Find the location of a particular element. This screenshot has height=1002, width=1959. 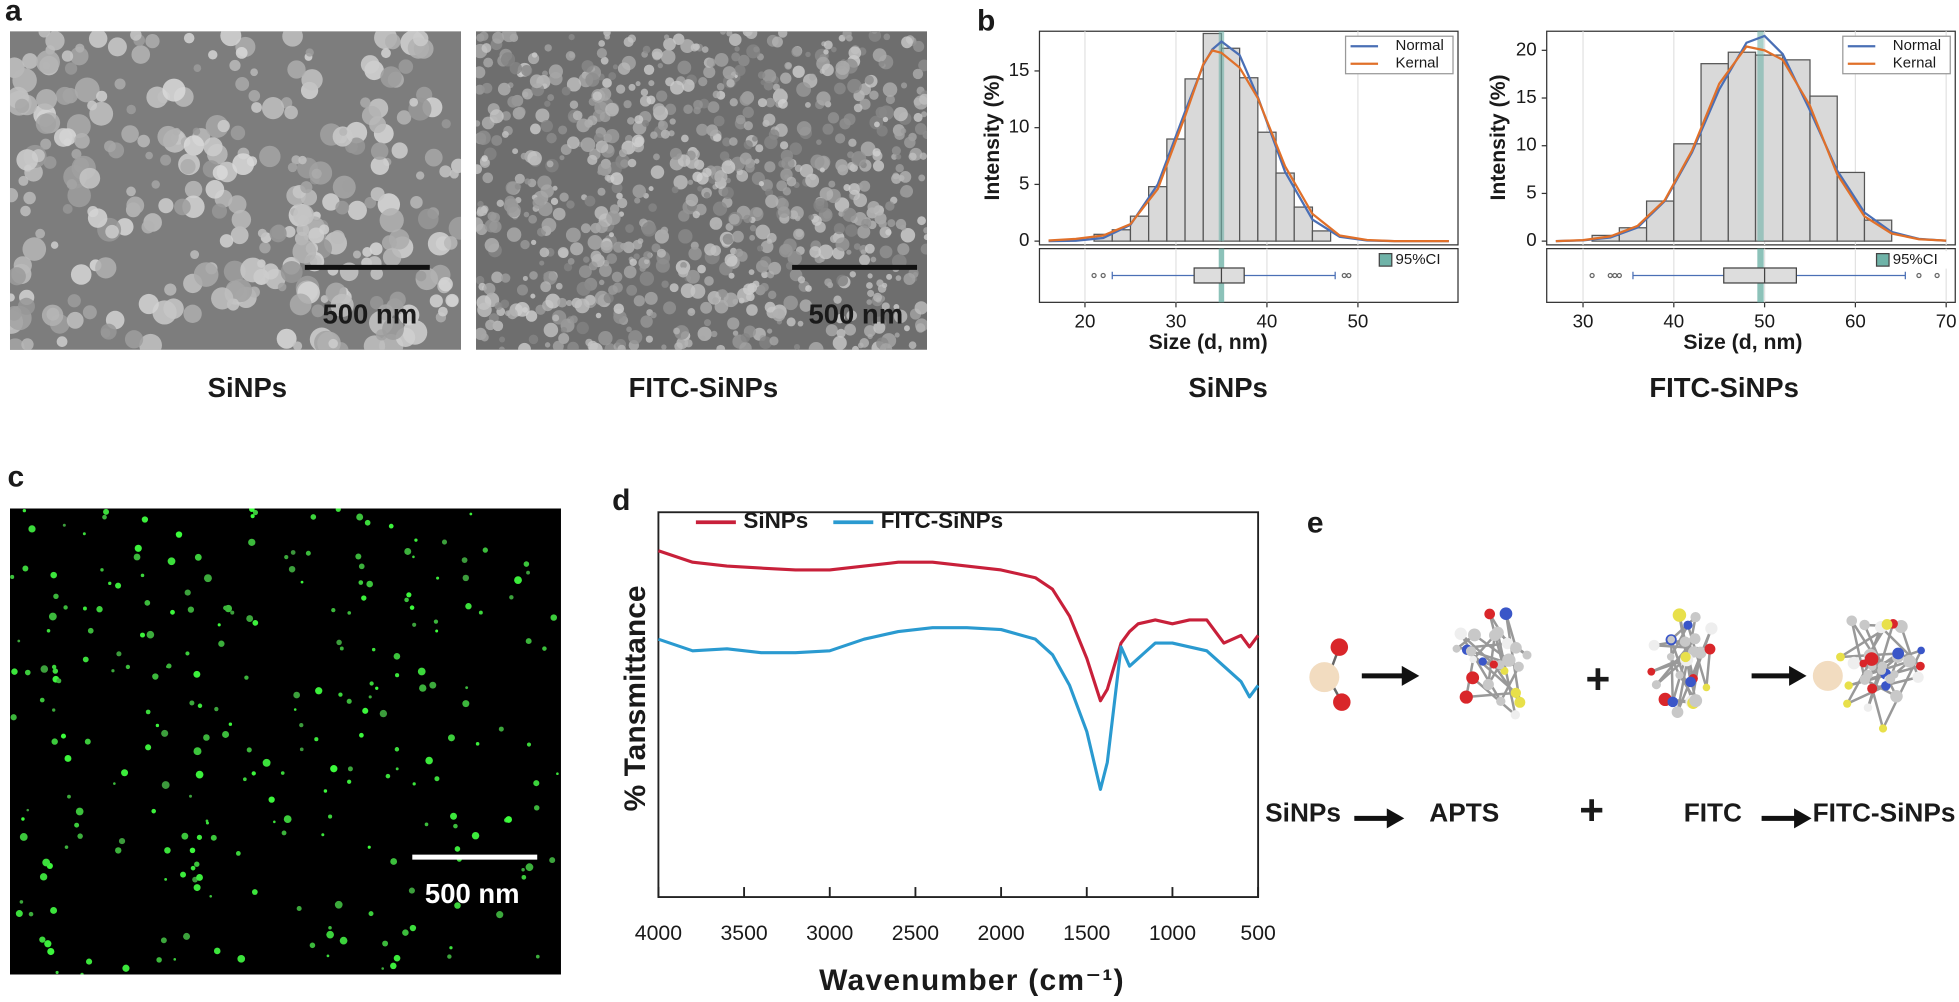

panel-label: b is located at coordinates (986, 20).